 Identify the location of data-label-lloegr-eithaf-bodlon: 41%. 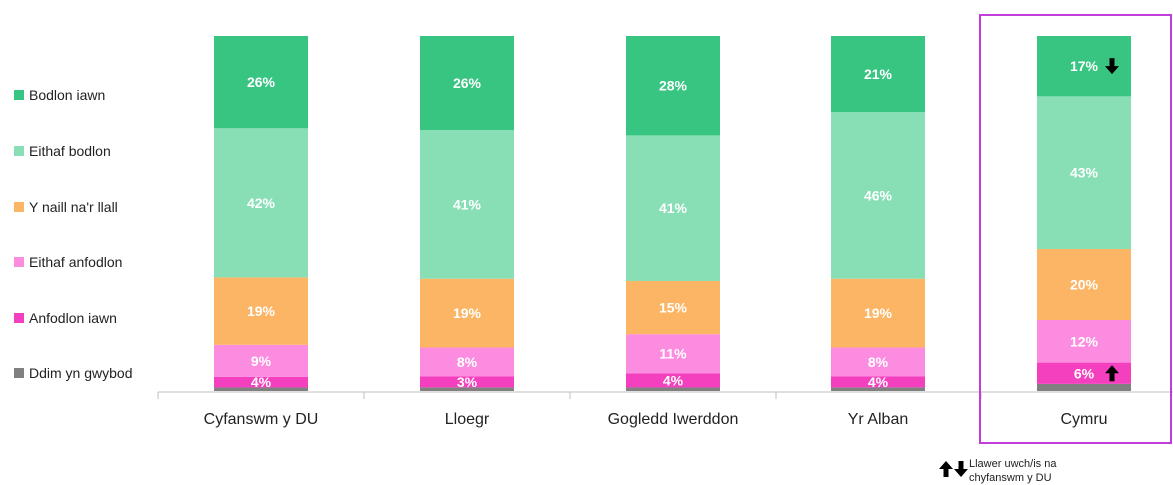
(467, 204).